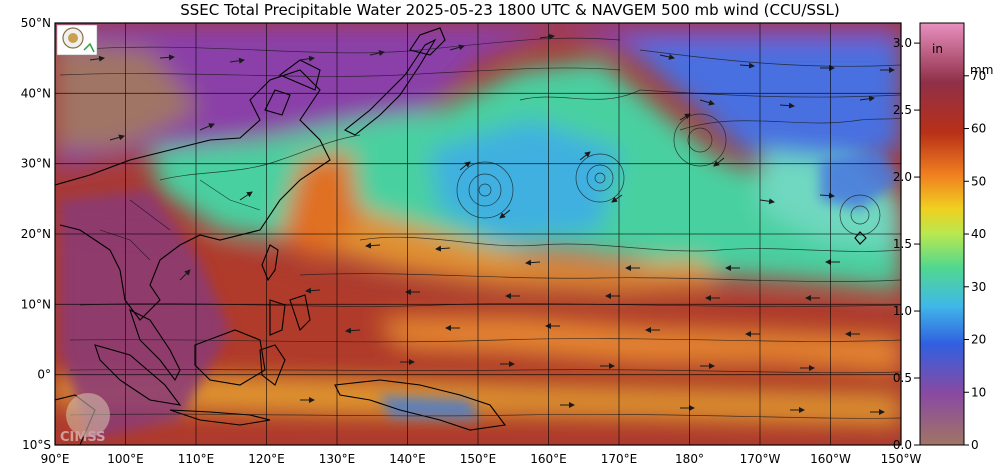  I want to click on colorbar-mm-ticks: 0 10 20 30 40 50 60 70, so click(975, 260).